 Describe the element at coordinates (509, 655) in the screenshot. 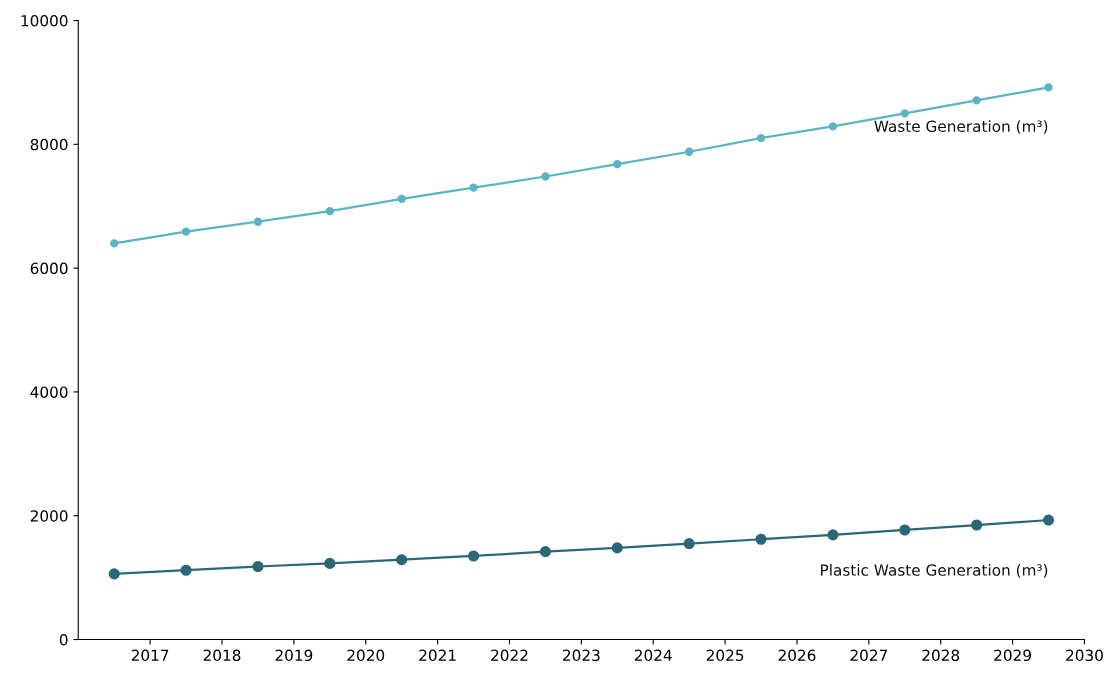

I see `x-tick-label: 2022` at that location.